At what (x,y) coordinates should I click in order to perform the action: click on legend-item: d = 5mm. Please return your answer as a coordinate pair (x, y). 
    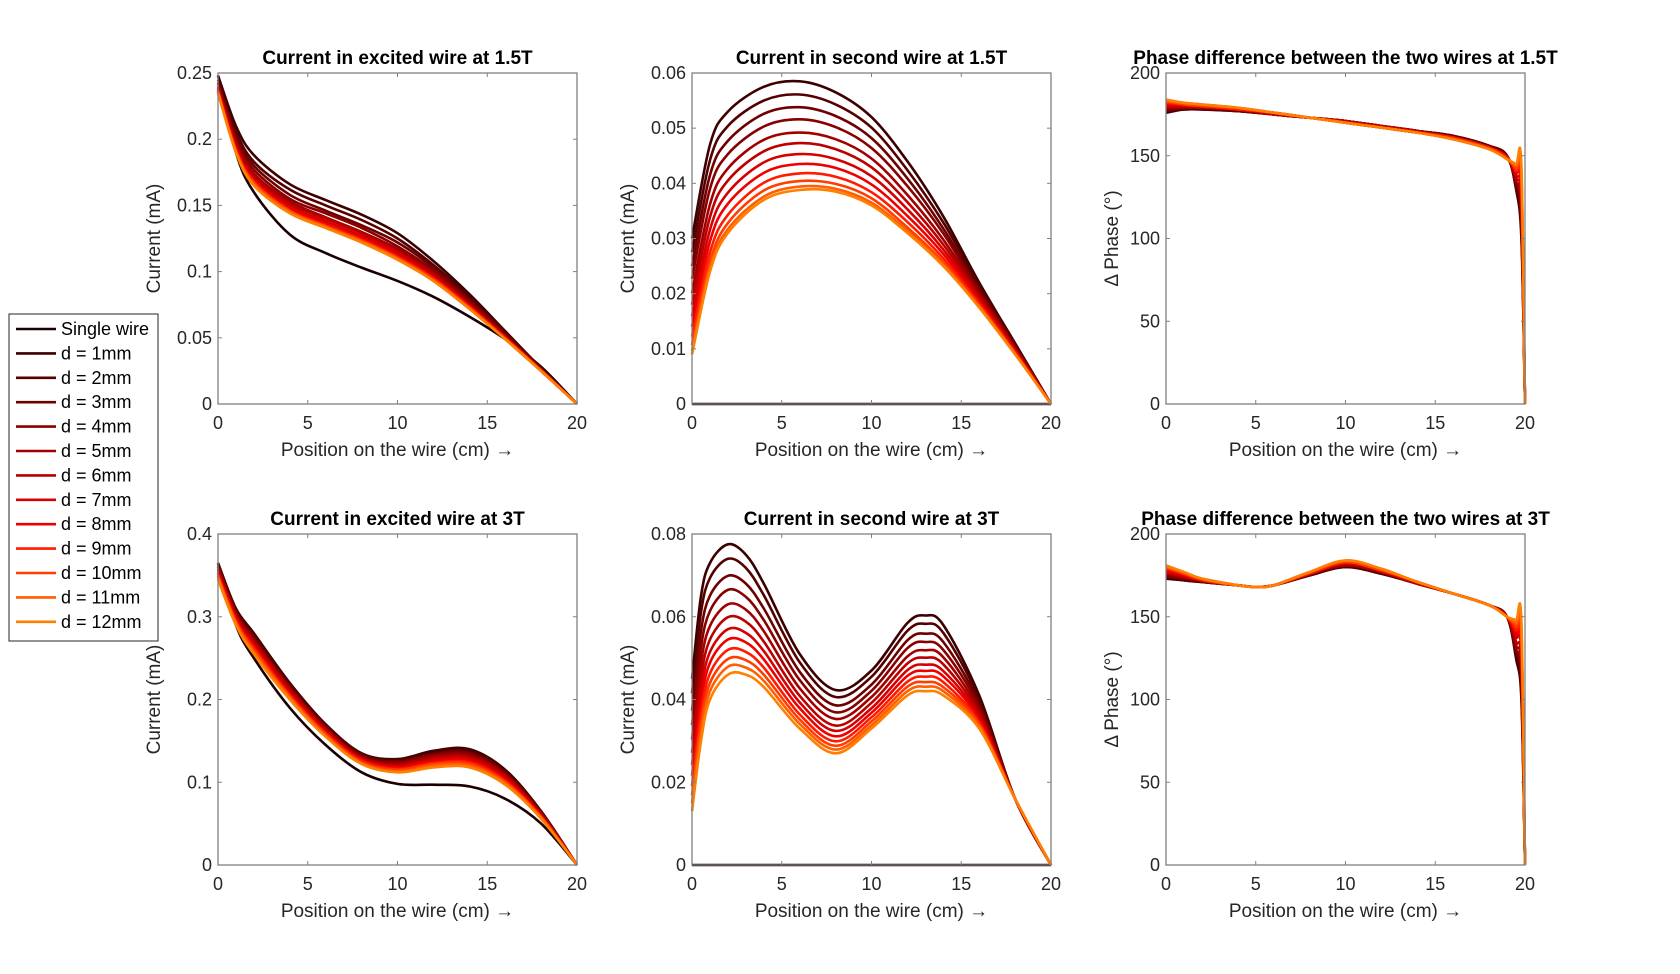
    Looking at the image, I should click on (74, 451).